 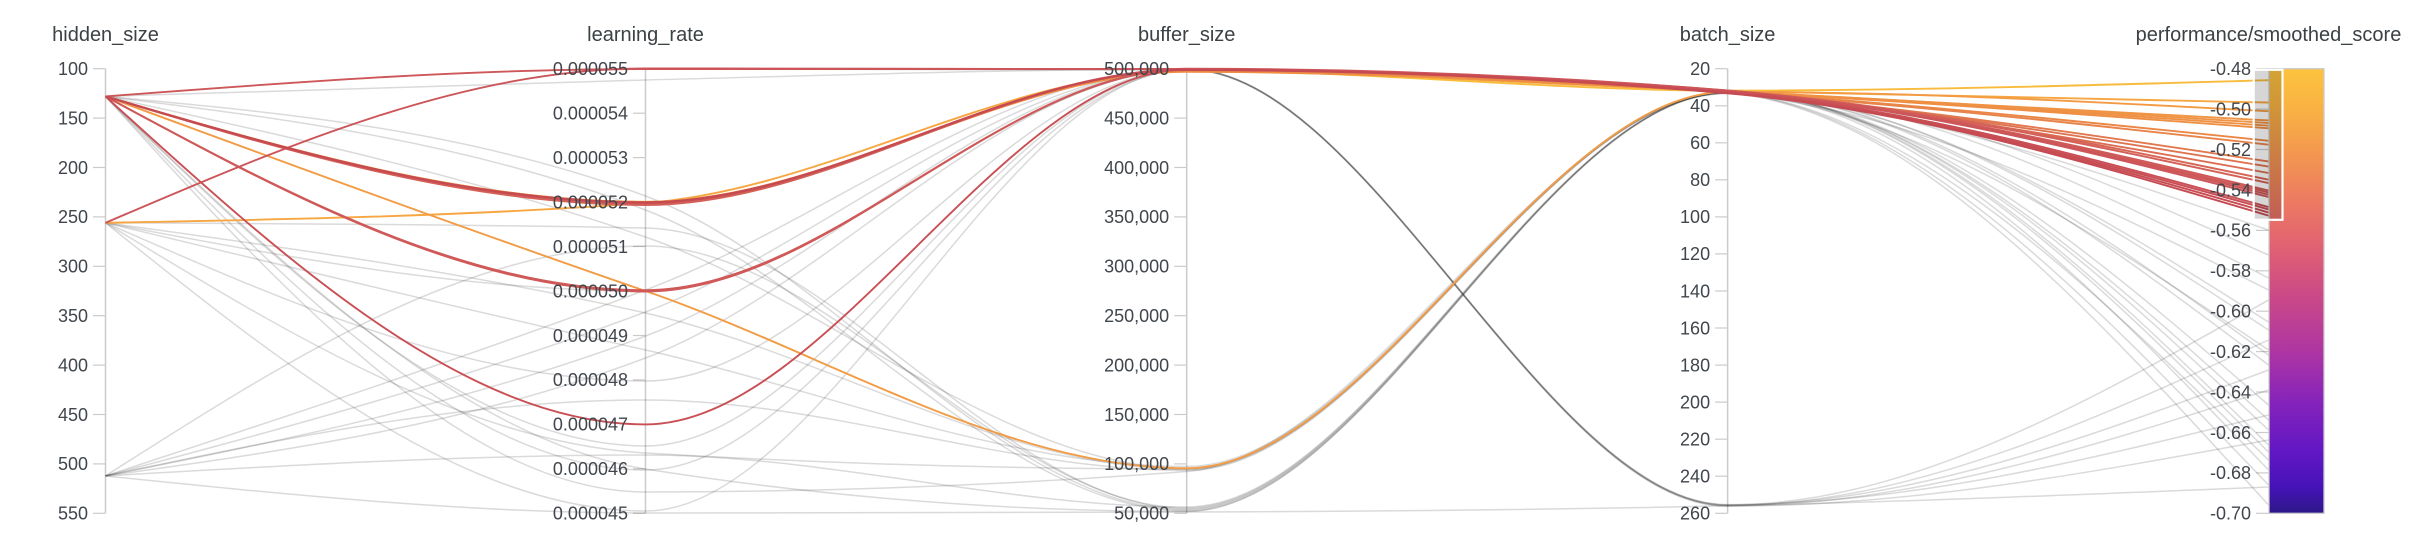 I want to click on svg-text: -0.54, so click(x=2230, y=190).